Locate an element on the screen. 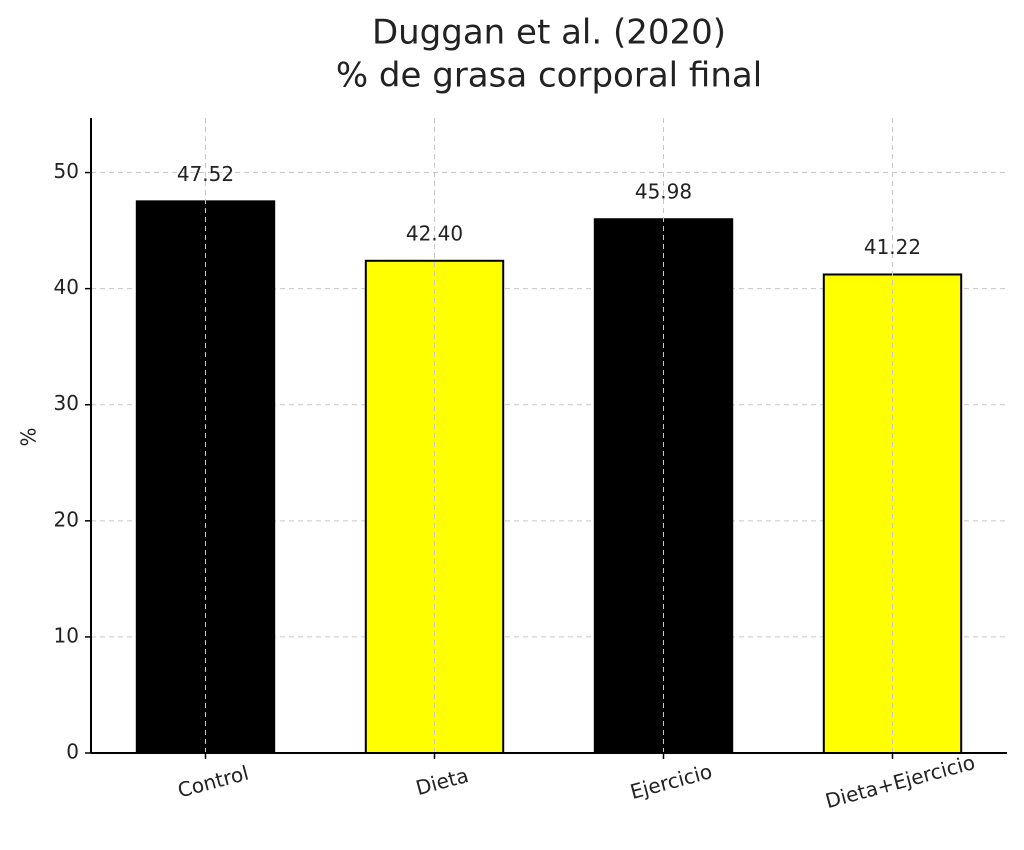 The height and width of the screenshot is (850, 1024). y-tick-label: 30 is located at coordinates (66, 403).